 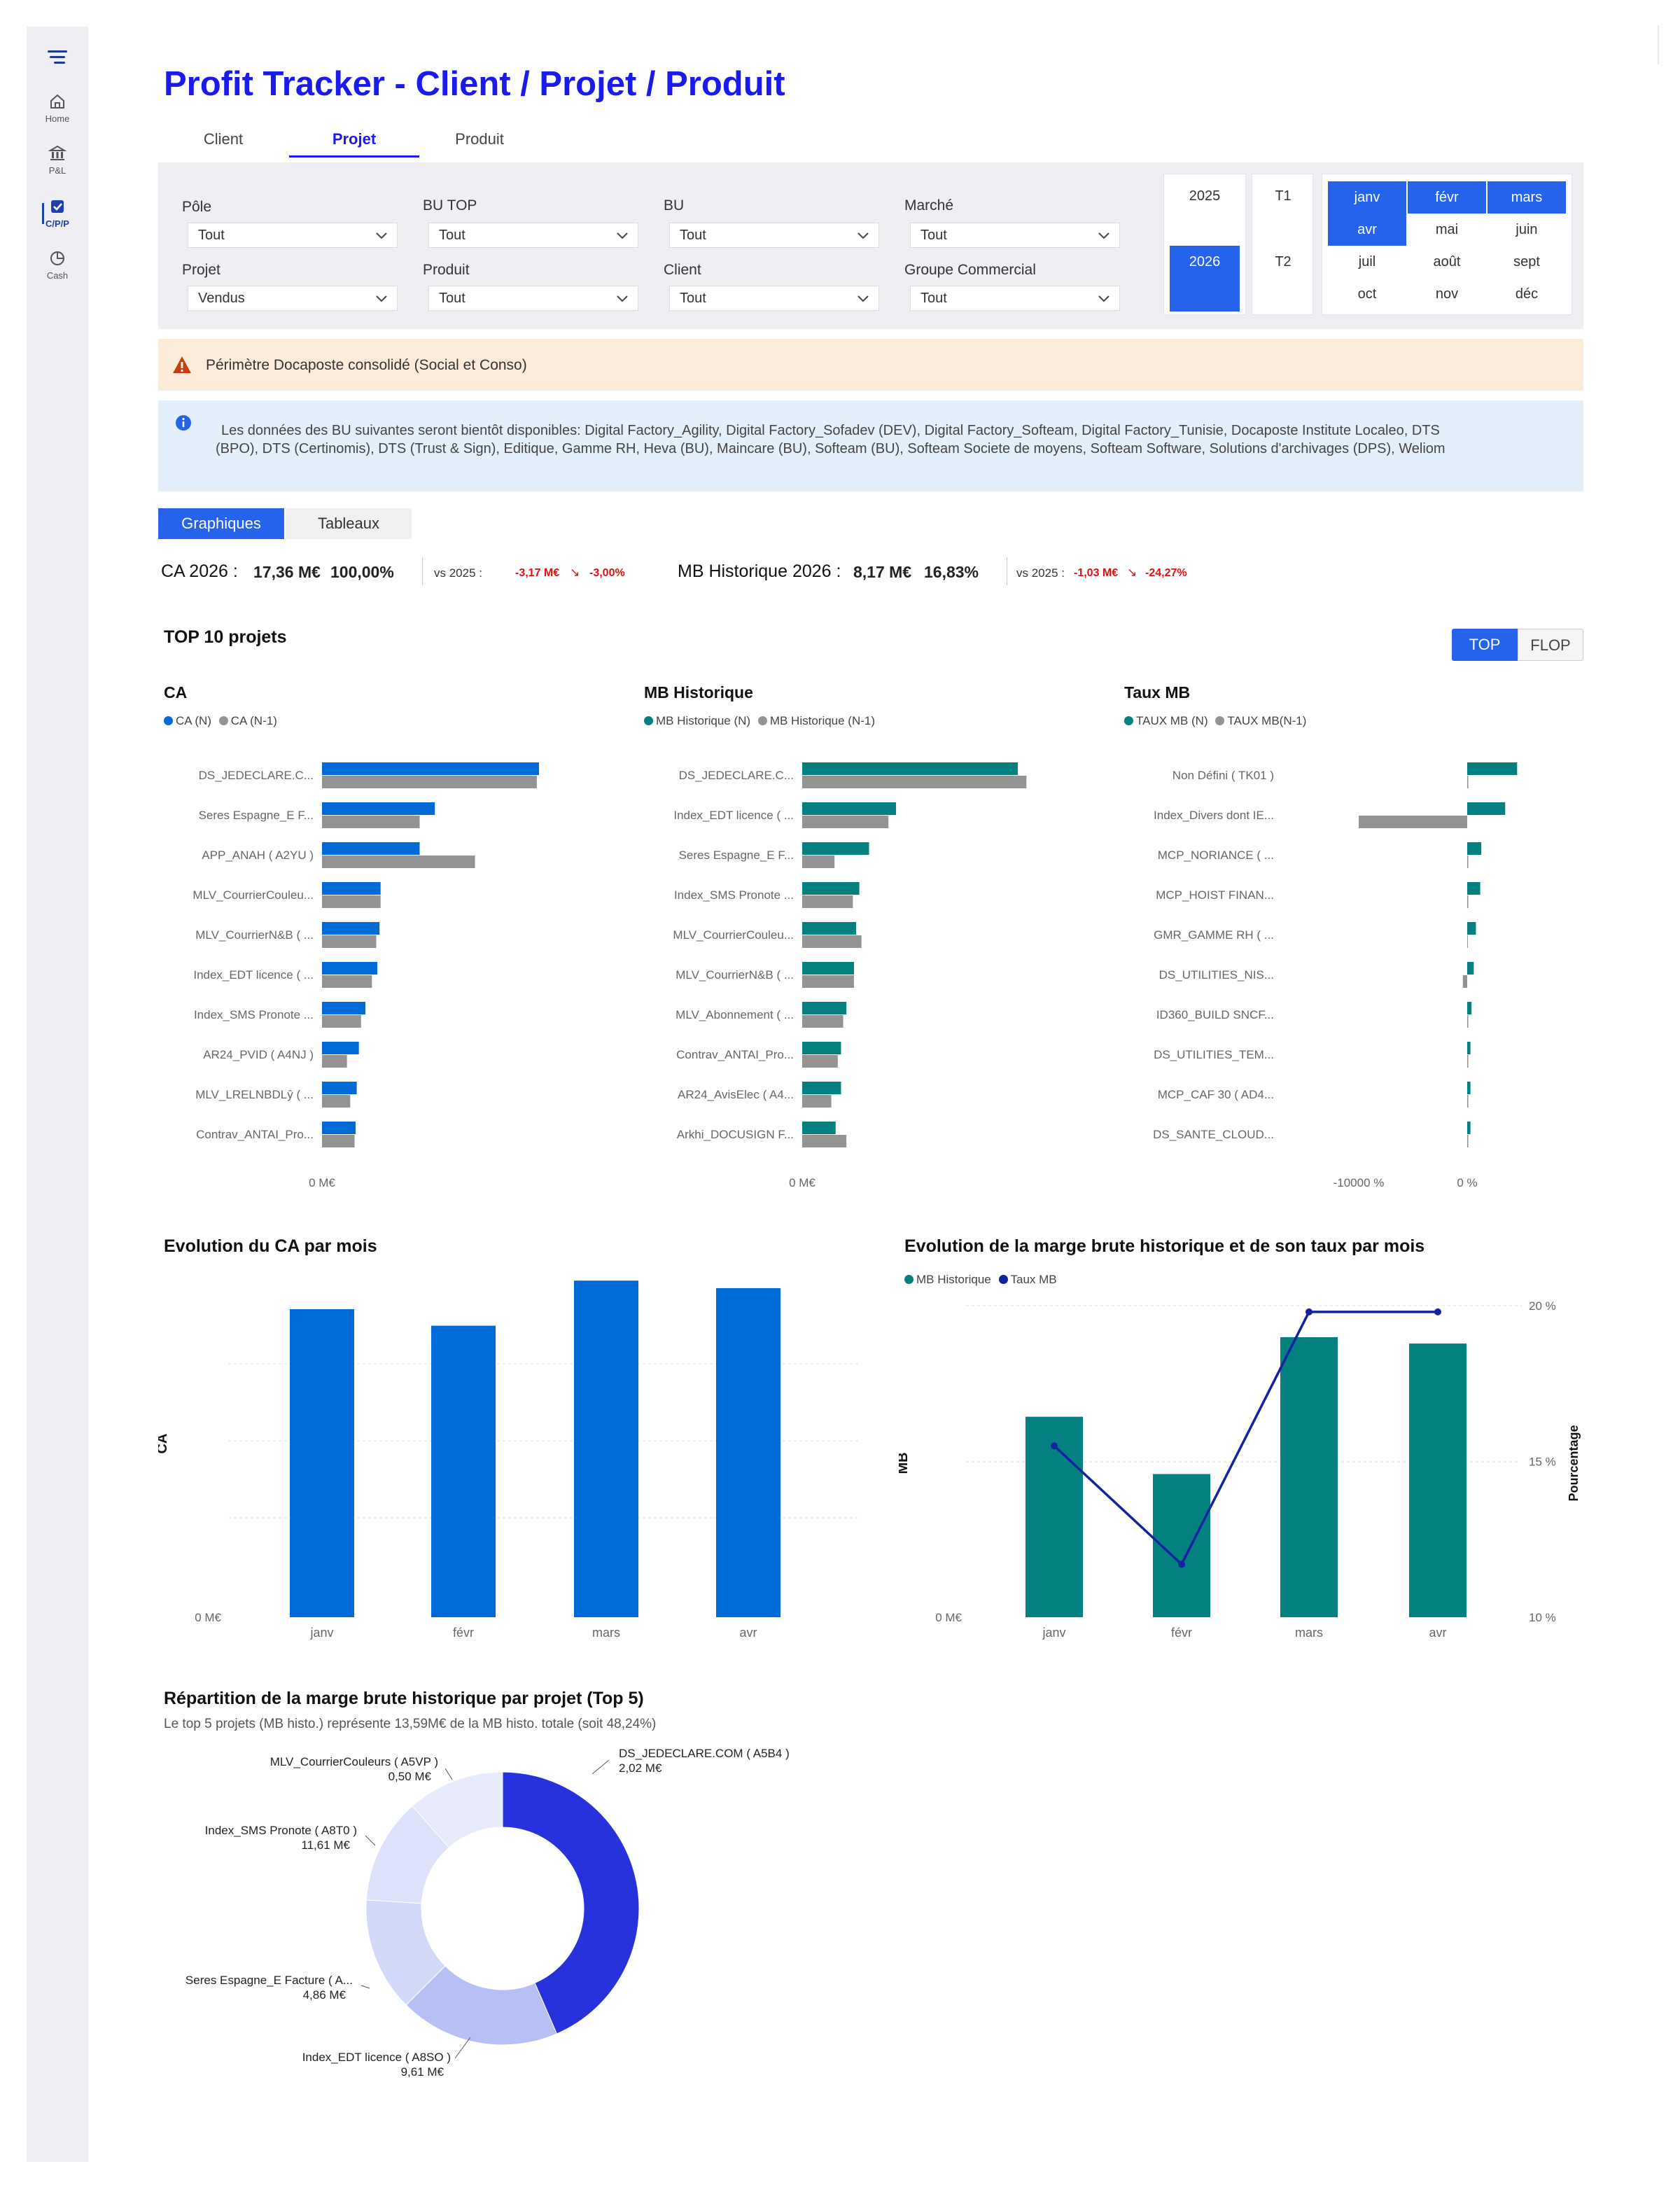 I want to click on month-option: août, so click(x=1447, y=262).